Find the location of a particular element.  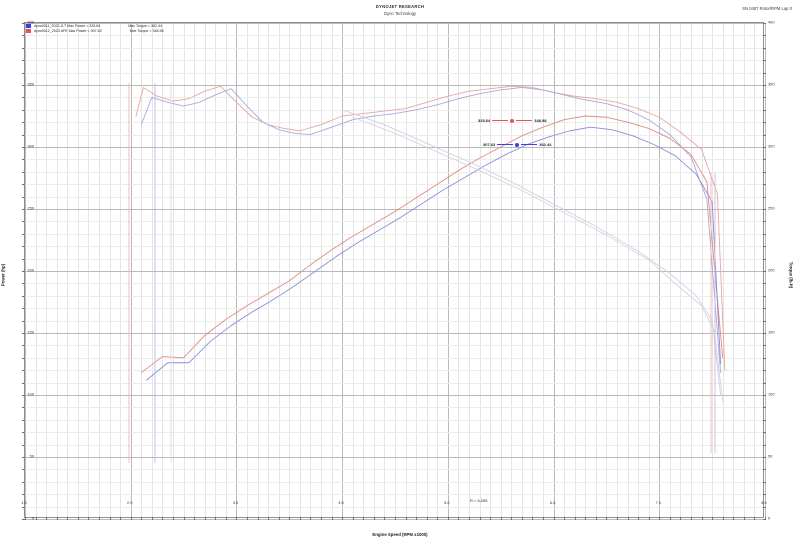

x-axis-tick-label: 2.0 is located at coordinates (129, 502).